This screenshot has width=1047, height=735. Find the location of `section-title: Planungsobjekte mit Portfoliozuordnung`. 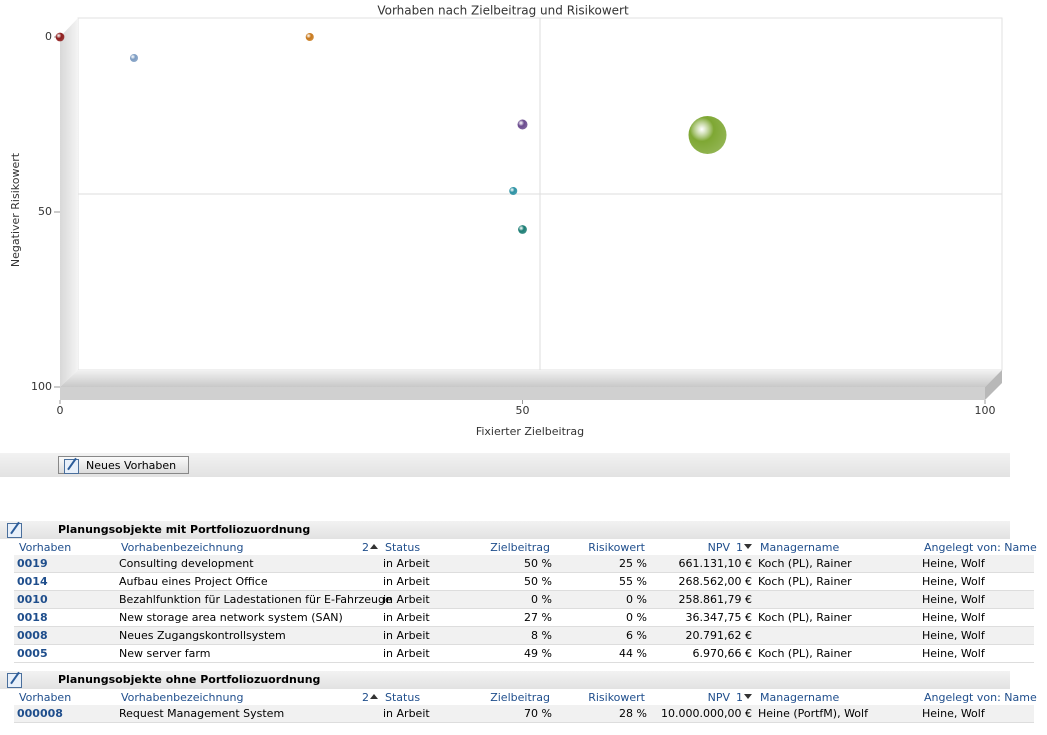

section-title: Planungsobjekte mit Portfoliozuordnung is located at coordinates (184, 529).